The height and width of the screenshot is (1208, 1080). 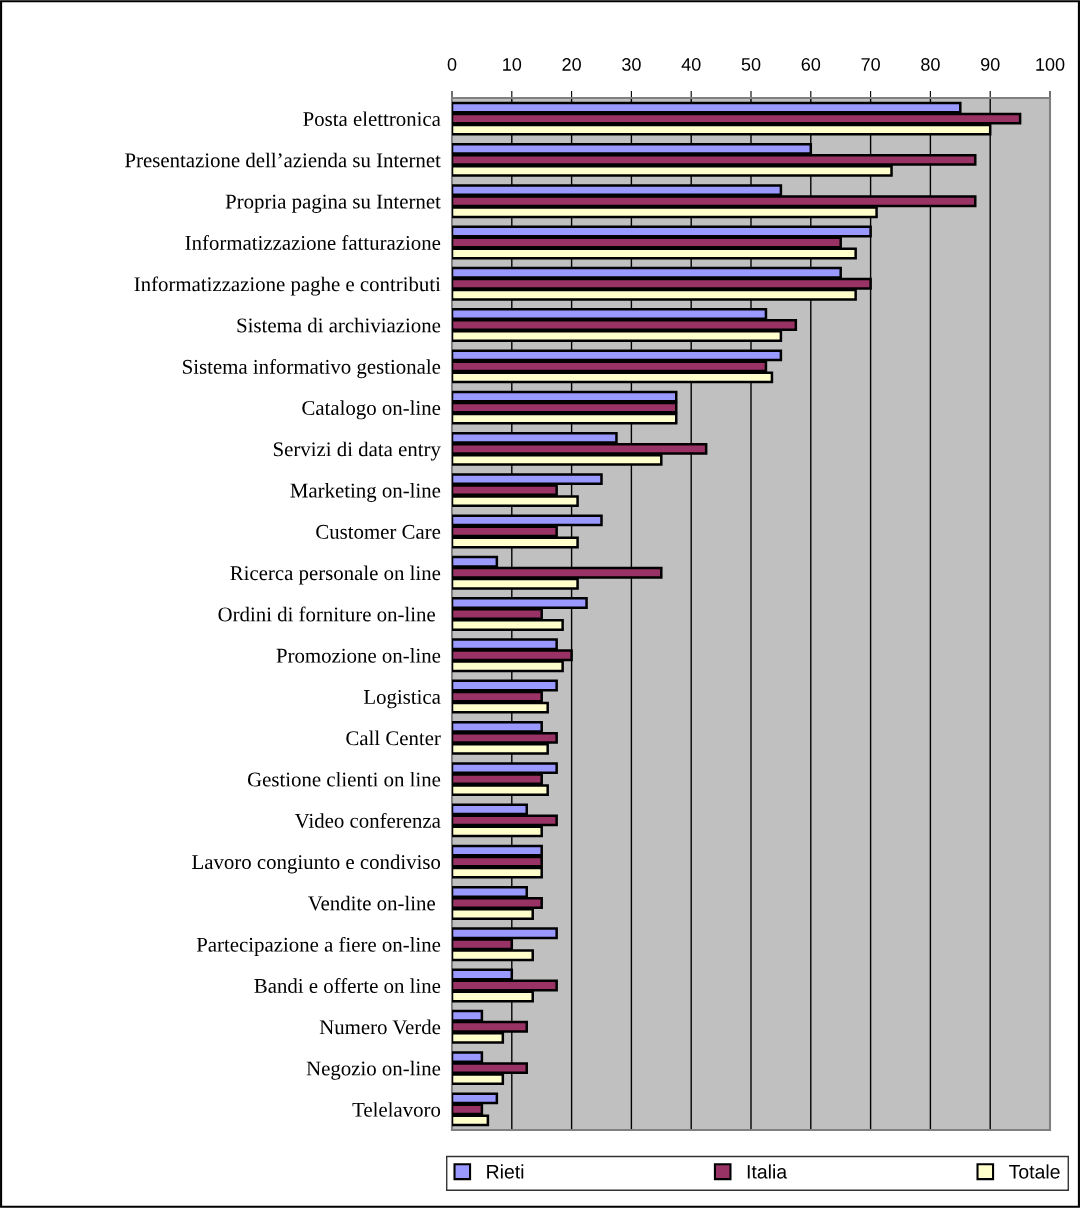 I want to click on y-tick-label: Numero Verde, so click(x=380, y=1027).